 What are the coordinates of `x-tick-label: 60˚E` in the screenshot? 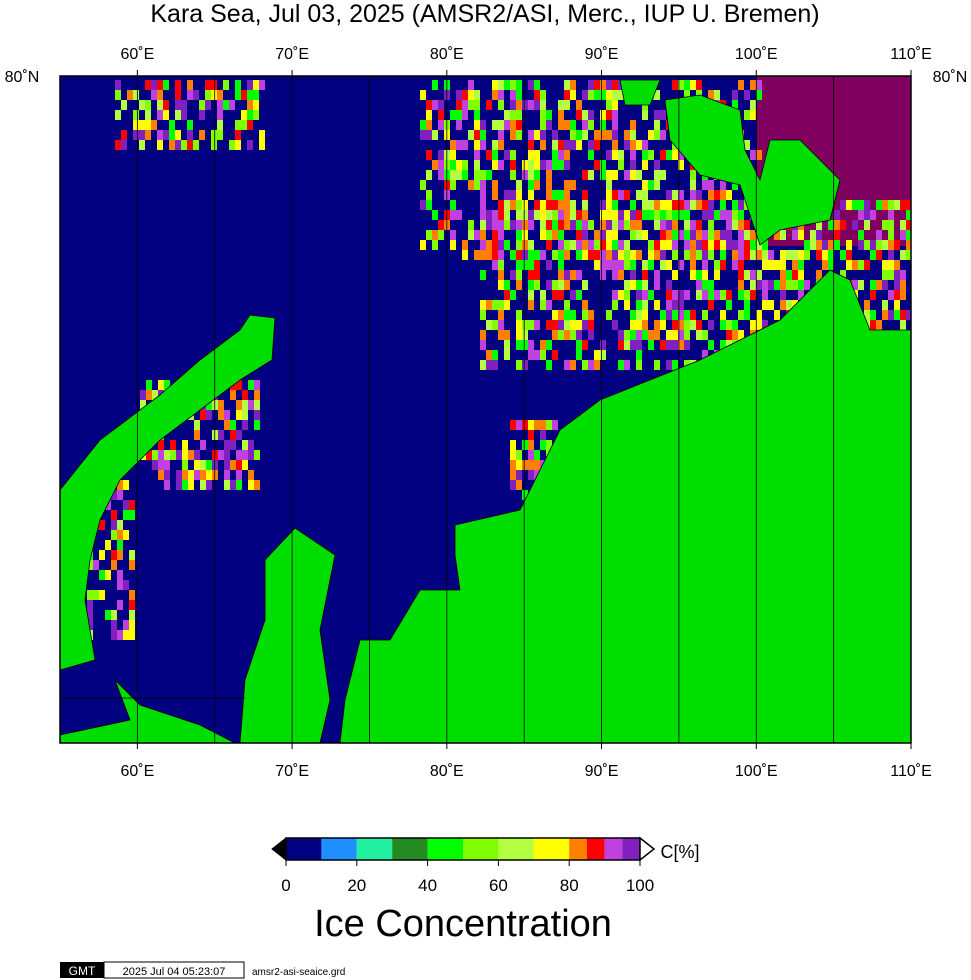 It's located at (137, 771).